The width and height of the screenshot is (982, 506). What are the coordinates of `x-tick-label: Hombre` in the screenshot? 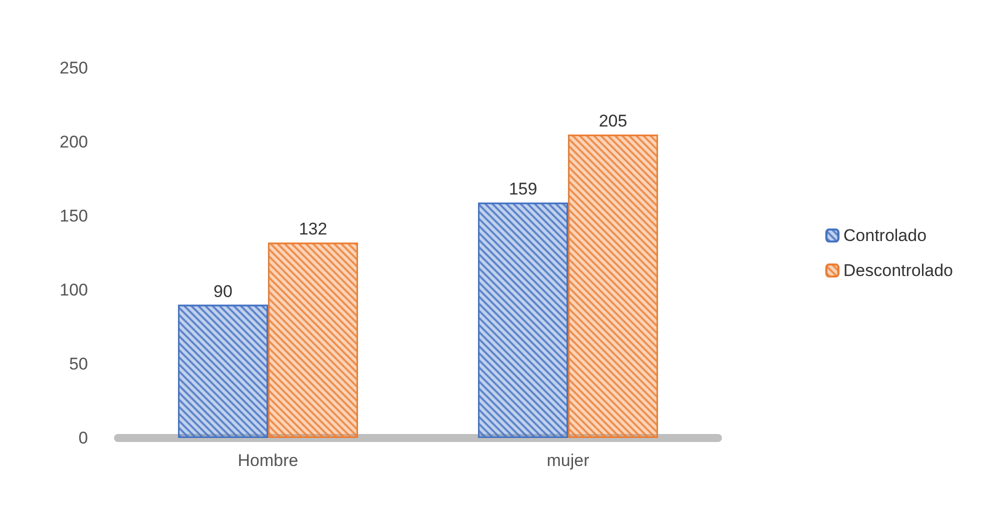 It's located at (268, 460).